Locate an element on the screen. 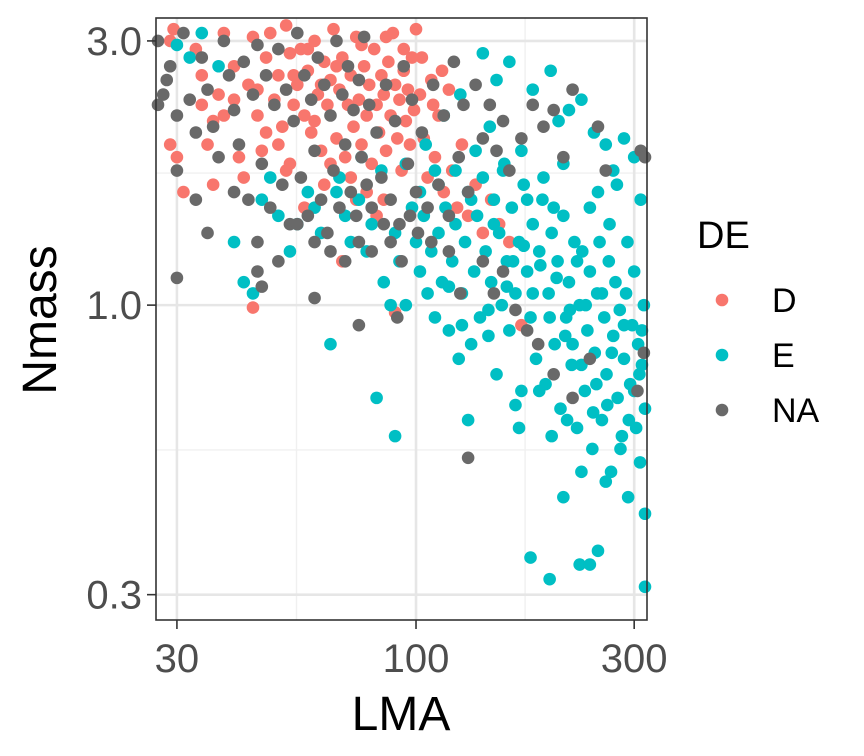 This screenshot has height=756, width=864. legend-key-e is located at coordinates (722, 355).